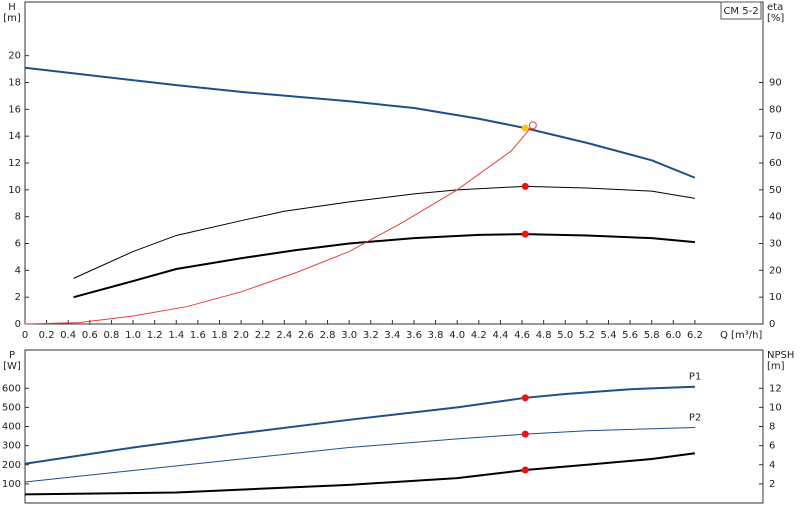 The height and width of the screenshot is (520, 800). I want to click on x-tick-label: 3.8, so click(436, 335).